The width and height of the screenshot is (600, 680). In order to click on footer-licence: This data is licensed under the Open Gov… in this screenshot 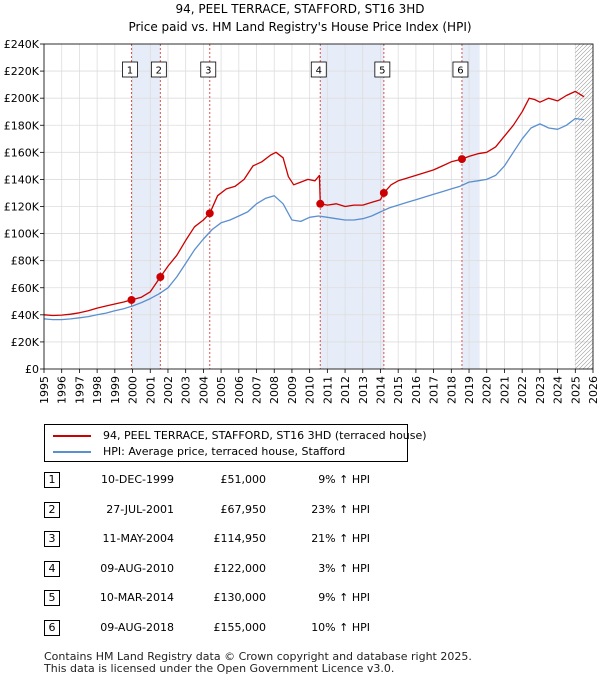, I will do `click(219, 668)`.